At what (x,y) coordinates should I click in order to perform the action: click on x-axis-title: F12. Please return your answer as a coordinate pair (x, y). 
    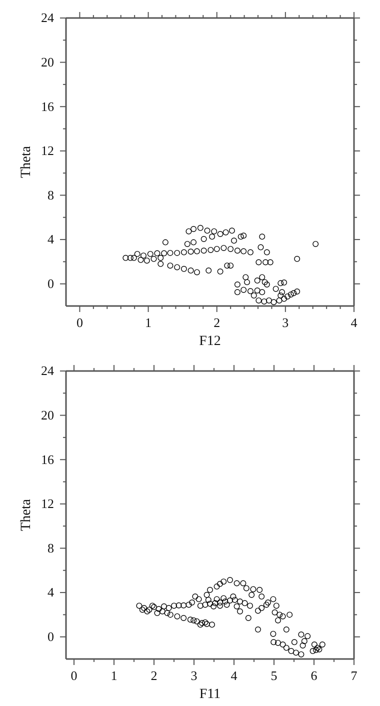
    Looking at the image, I should click on (210, 341).